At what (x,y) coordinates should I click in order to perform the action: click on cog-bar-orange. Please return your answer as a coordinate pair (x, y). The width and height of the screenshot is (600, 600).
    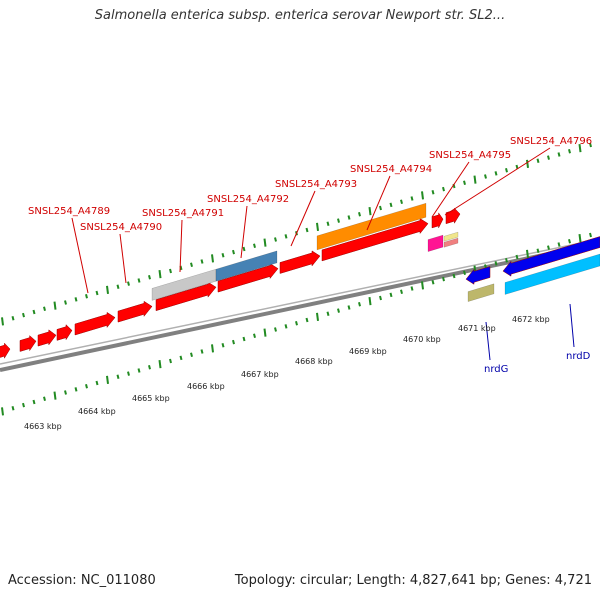
    Looking at the image, I should click on (371, 226).